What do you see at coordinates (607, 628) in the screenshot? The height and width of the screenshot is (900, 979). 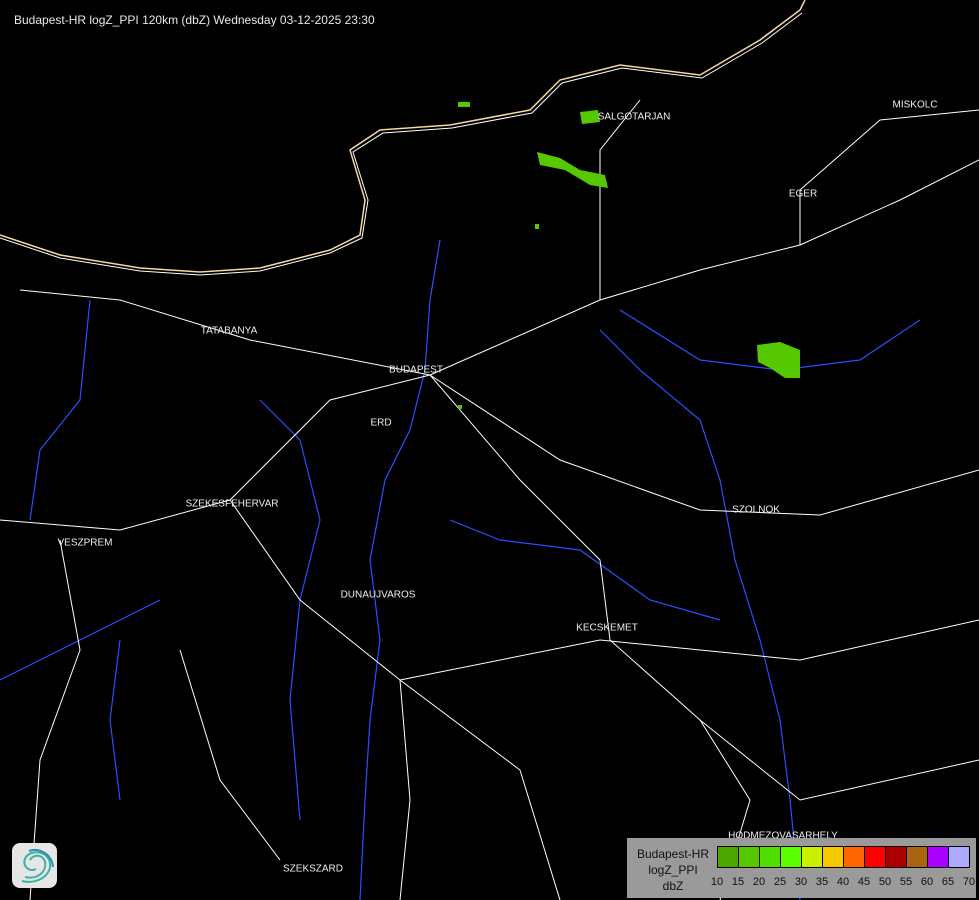 I see `city-label: KECSKEMET` at bounding box center [607, 628].